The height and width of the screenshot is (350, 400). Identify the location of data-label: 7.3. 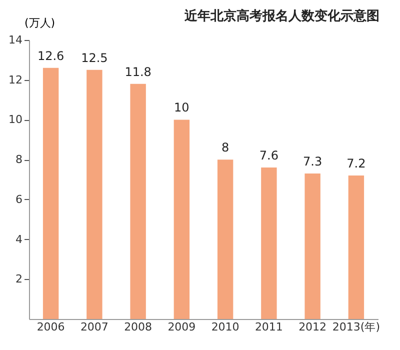
(312, 161).